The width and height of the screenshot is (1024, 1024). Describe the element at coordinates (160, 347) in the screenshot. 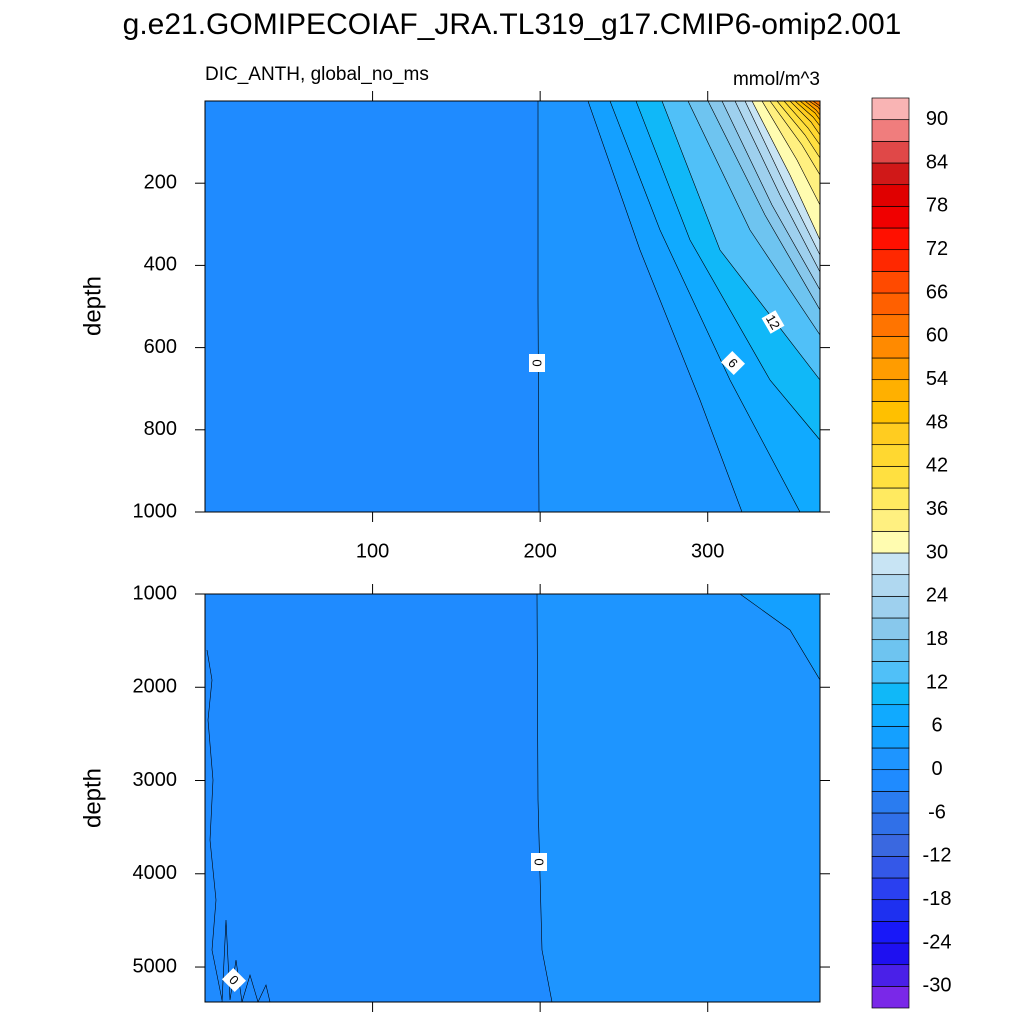

I see `y-tick-label: 600` at that location.